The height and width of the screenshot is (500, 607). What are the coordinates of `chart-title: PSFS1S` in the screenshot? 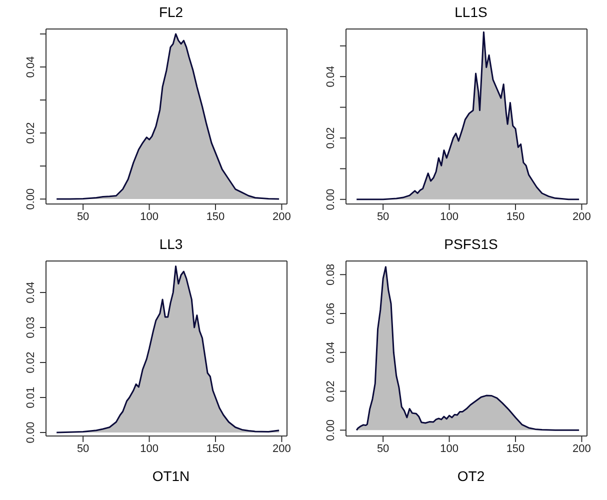 It's located at (471, 244).